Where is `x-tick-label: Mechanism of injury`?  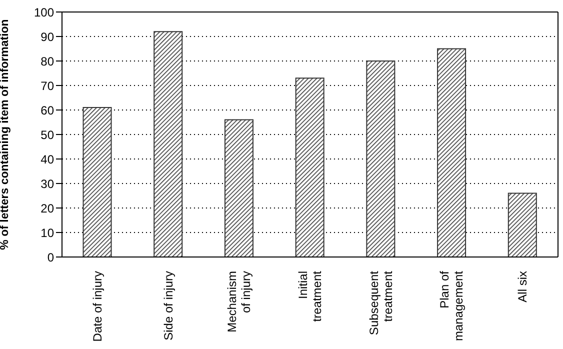 x-tick-label: Mechanism of injury is located at coordinates (239, 301).